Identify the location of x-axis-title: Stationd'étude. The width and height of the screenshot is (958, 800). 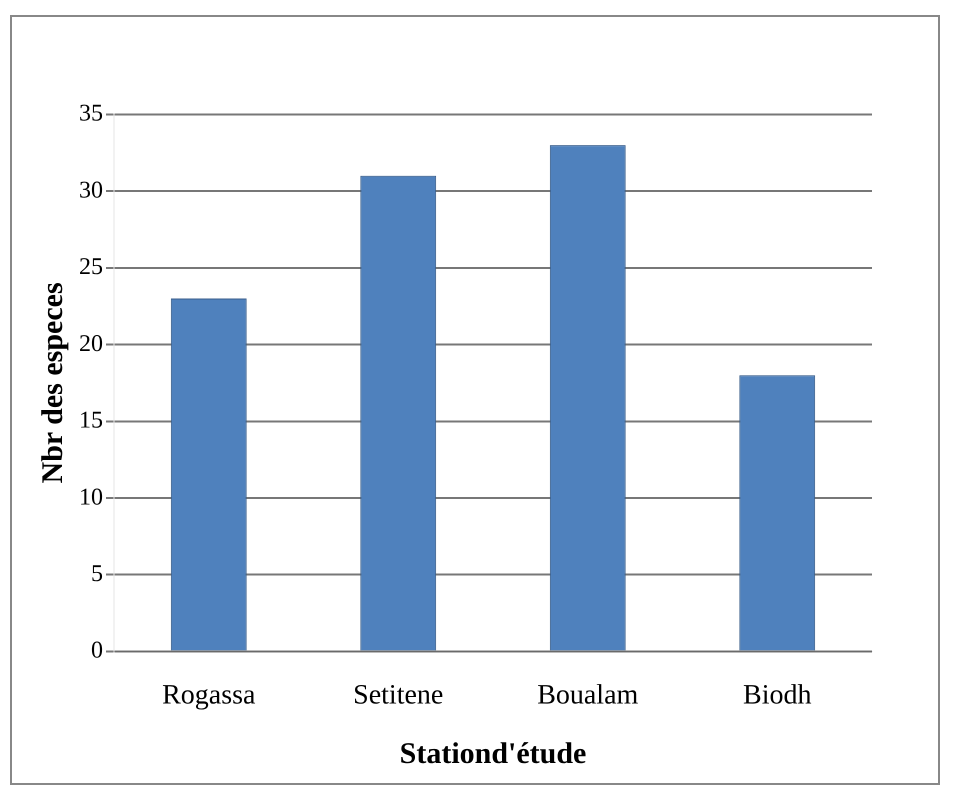
(493, 753).